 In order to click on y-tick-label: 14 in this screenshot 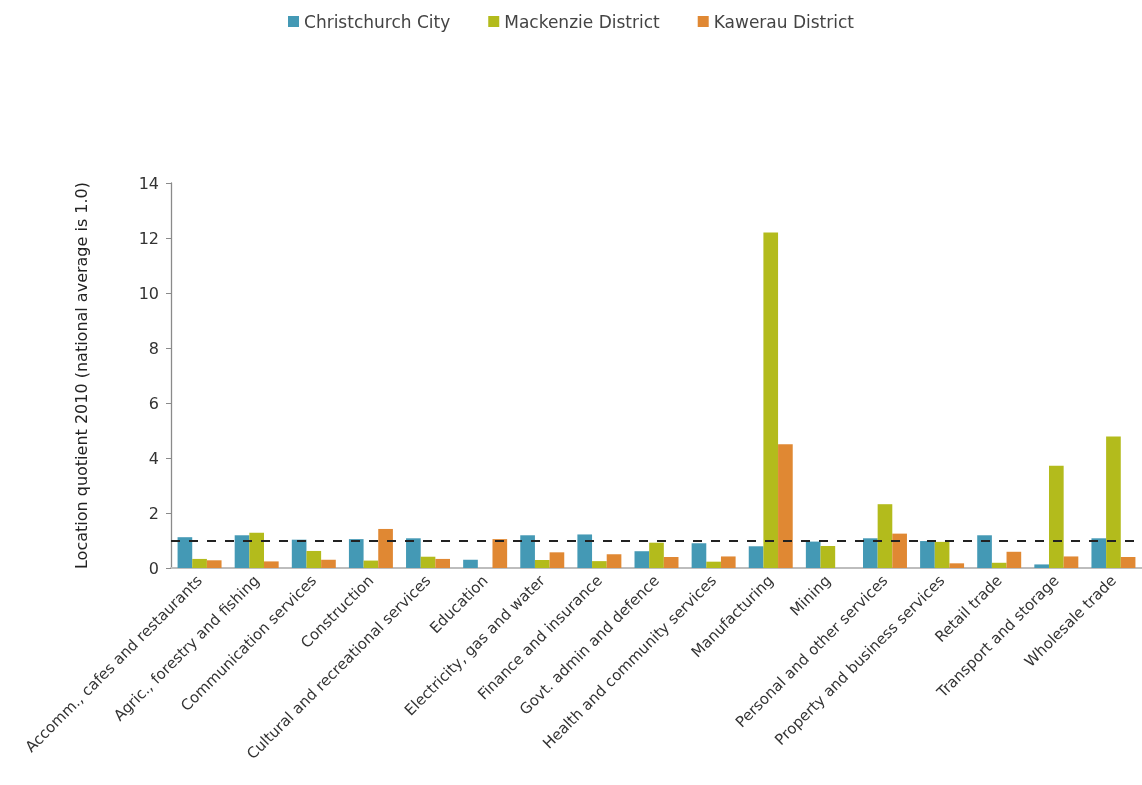, I will do `click(148, 183)`.